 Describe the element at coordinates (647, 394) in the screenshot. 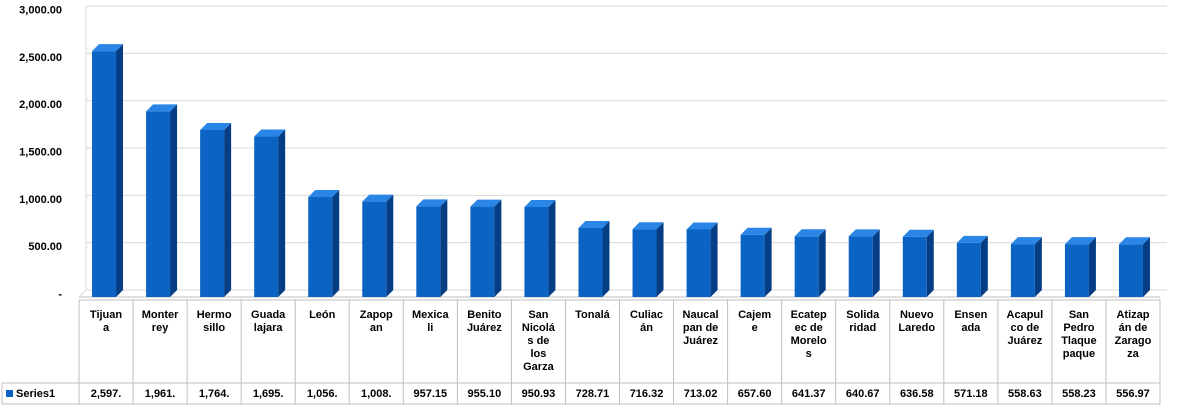

I see `data-label: 716.32` at that location.